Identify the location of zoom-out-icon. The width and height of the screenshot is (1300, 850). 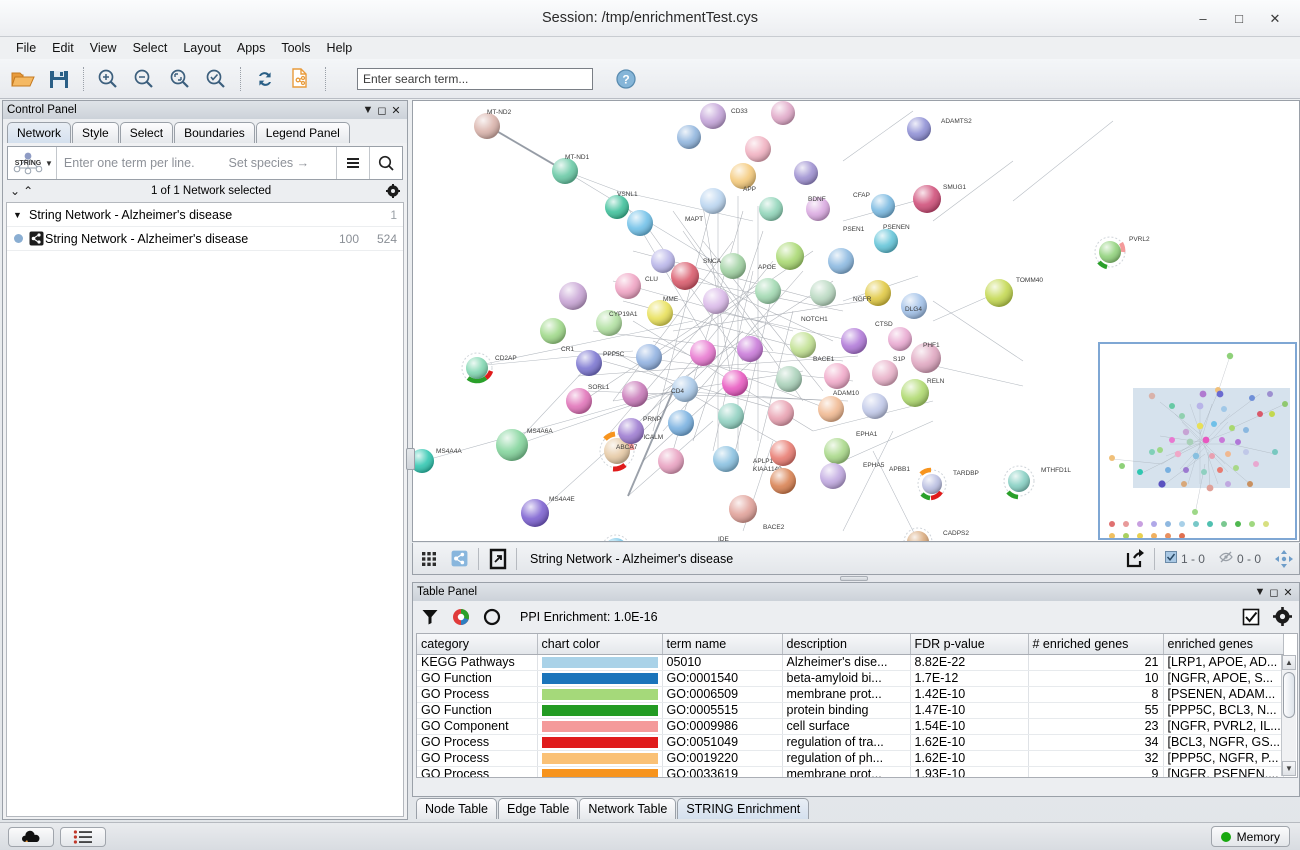
(144, 79).